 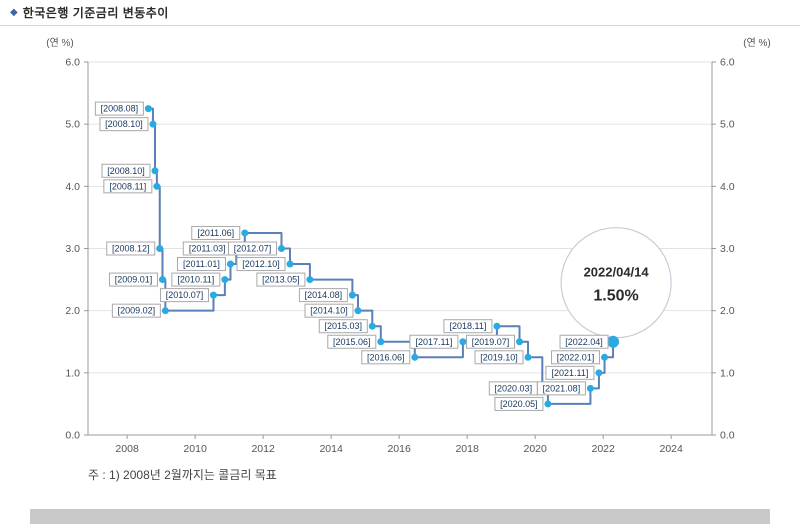 I want to click on y-tick-label: 5.0, so click(x=72, y=125).